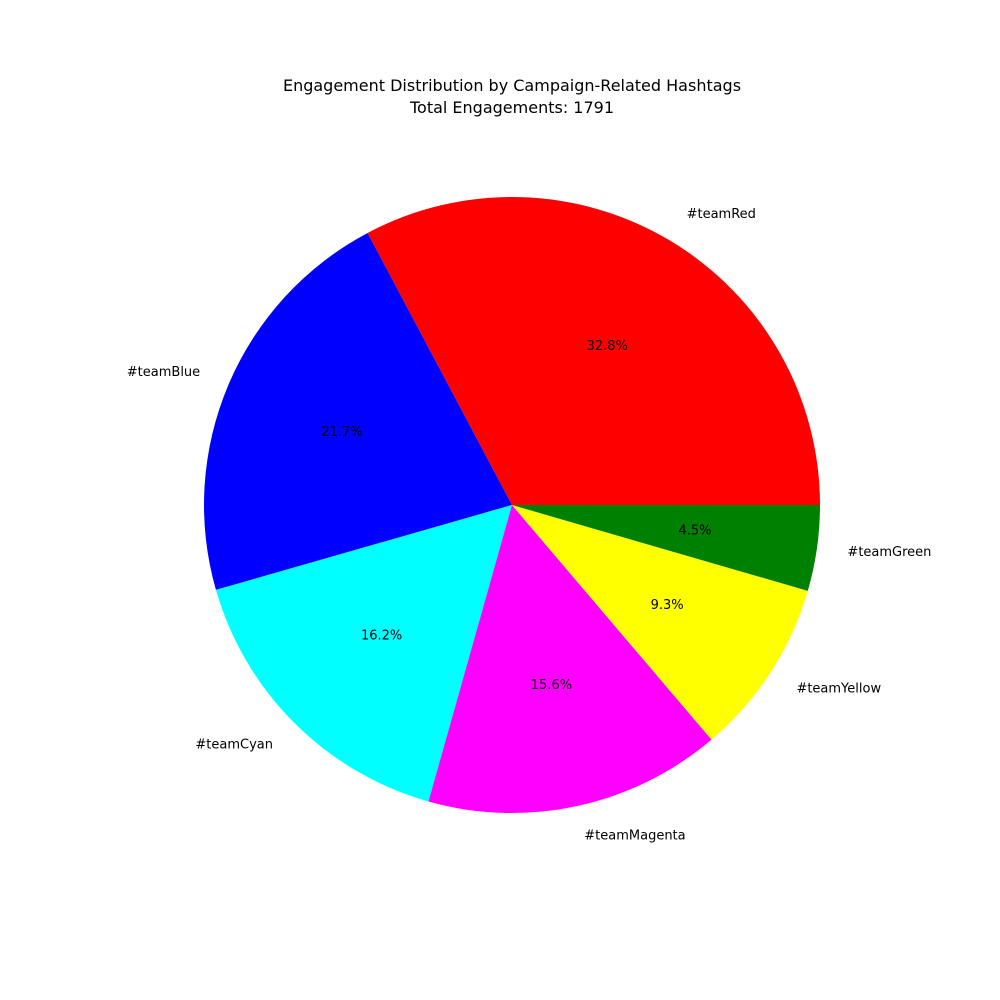 Image resolution: width=1000 pixels, height=1000 pixels. I want to click on chart-title-line-2: Total Engagements: 1791, so click(511, 107).